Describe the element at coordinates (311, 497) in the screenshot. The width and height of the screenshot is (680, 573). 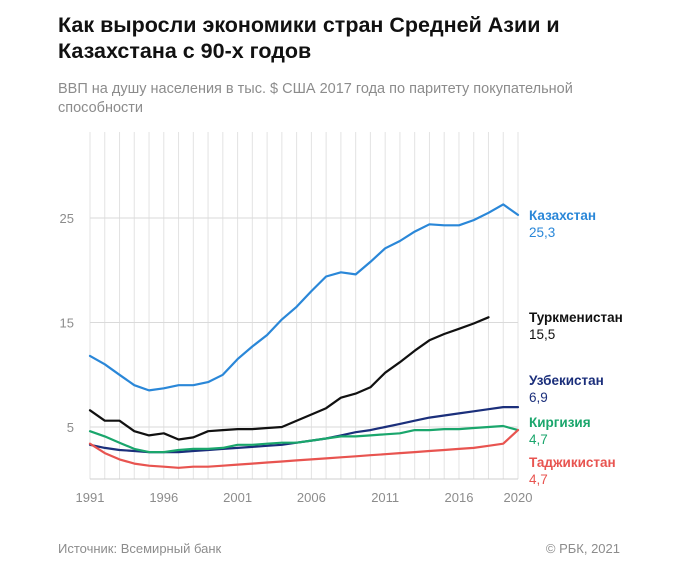
I see `x-tick-label: 2006` at that location.